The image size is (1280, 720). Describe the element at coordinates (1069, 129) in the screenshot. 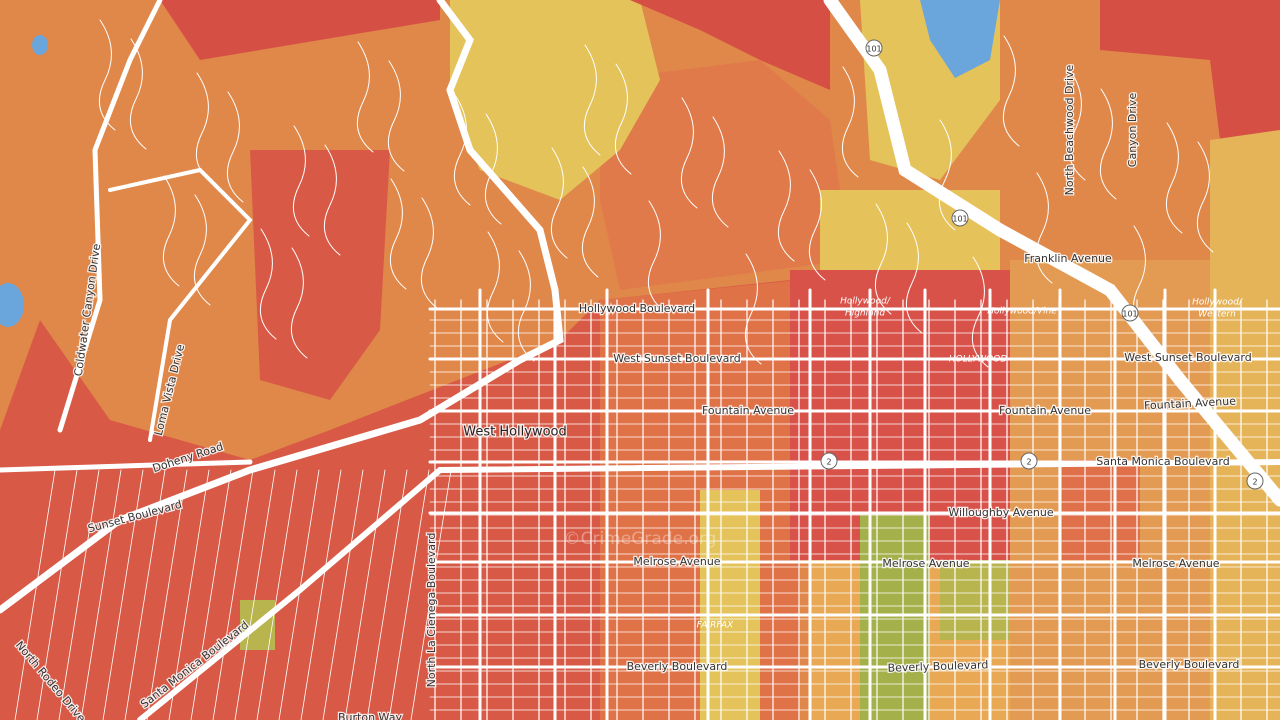

I see `street-label: North Beachwood Drive` at that location.